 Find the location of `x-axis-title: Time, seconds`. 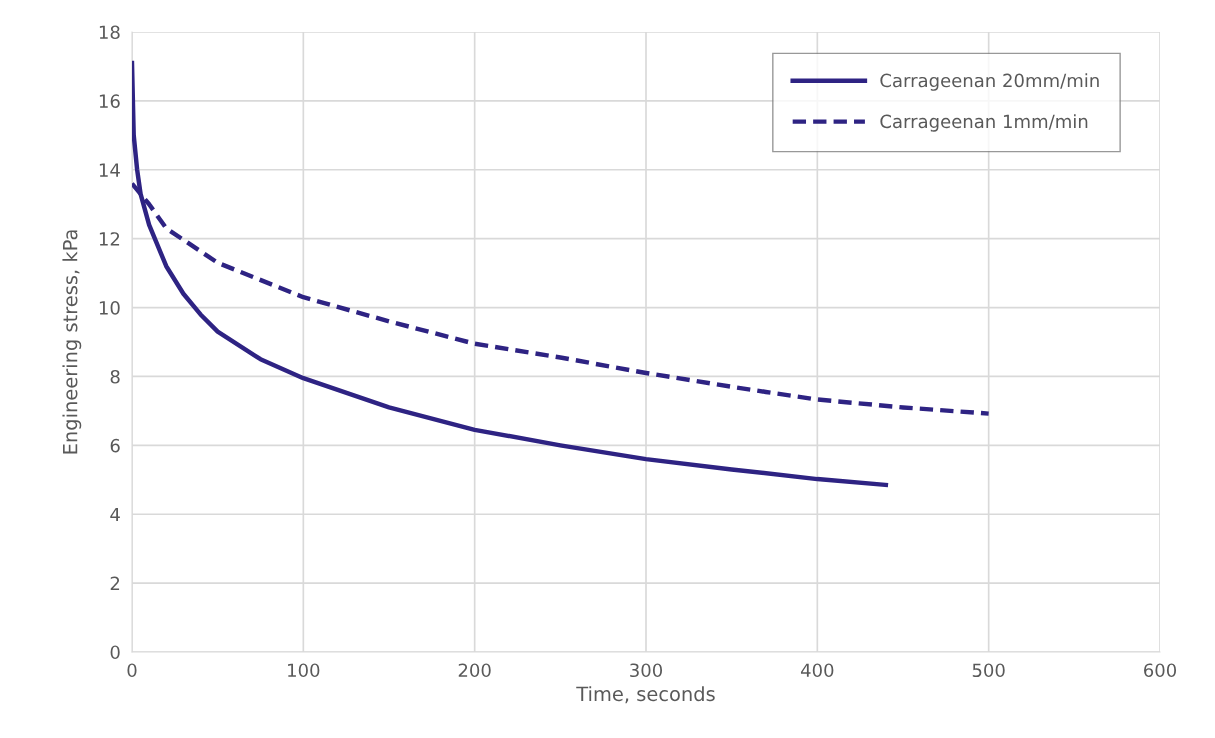

x-axis-title: Time, seconds is located at coordinates (645, 695).